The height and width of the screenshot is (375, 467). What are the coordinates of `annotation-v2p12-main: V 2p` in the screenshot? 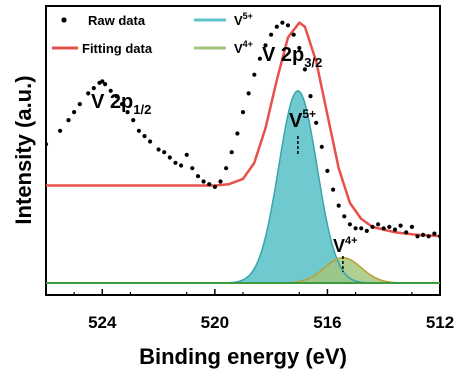 It's located at (112, 102).